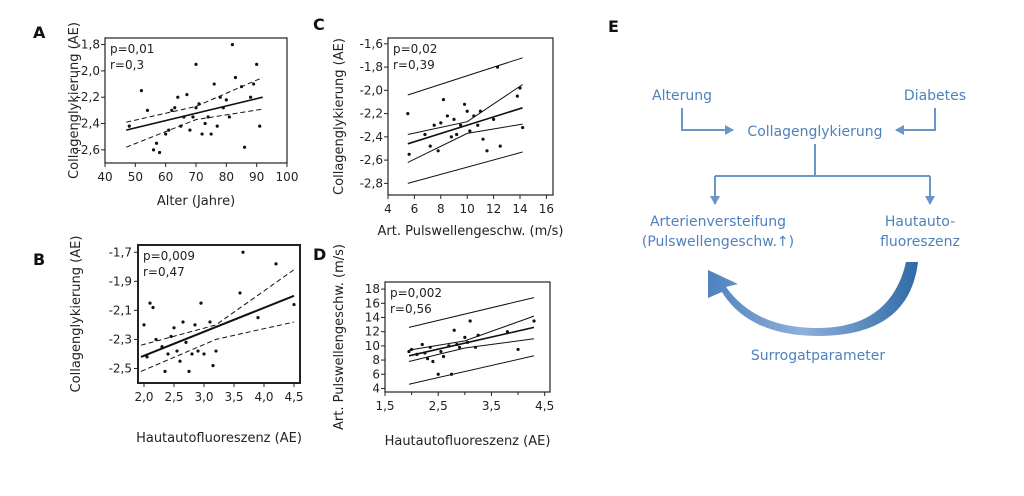 This screenshot has width=1024, height=496. What do you see at coordinates (339, 116) in the screenshot?
I see `y-axis-label: Collagenglykierung (AE)` at bounding box center [339, 116].